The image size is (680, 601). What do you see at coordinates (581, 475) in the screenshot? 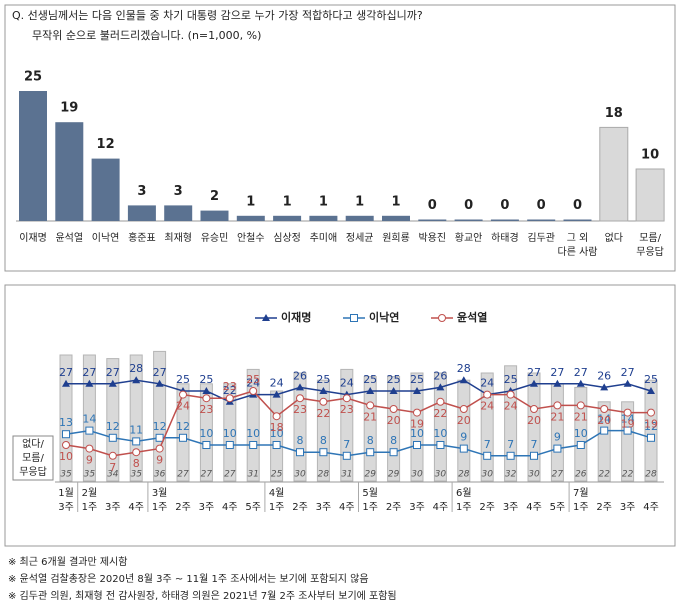
I see `bar-label: 26` at bounding box center [581, 475].